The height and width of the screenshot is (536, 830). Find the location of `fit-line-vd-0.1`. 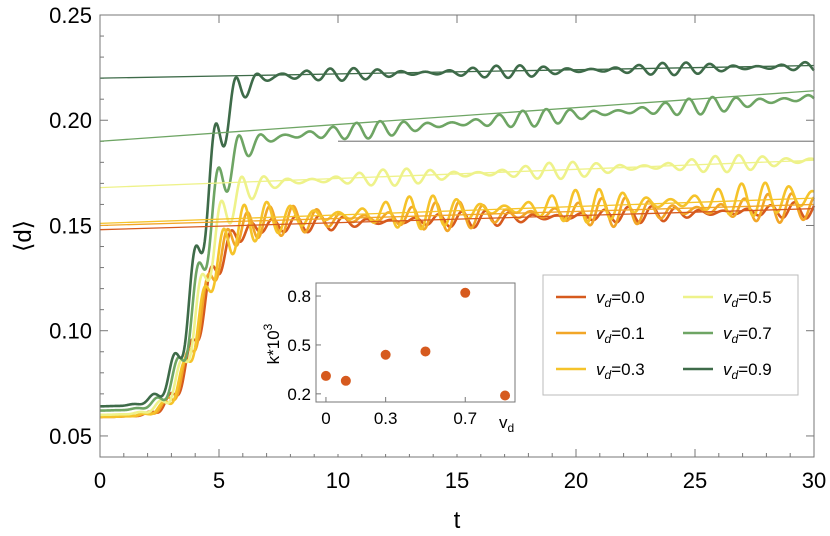

fit-line-vd-0.1 is located at coordinates (457, 215).